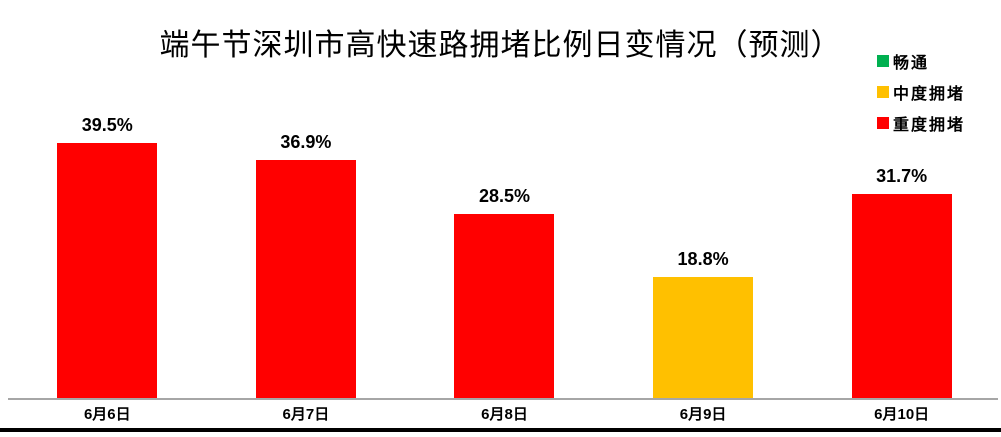 This screenshot has height=437, width=1001. I want to click on legend-item: 重度拥堵, so click(921, 124).